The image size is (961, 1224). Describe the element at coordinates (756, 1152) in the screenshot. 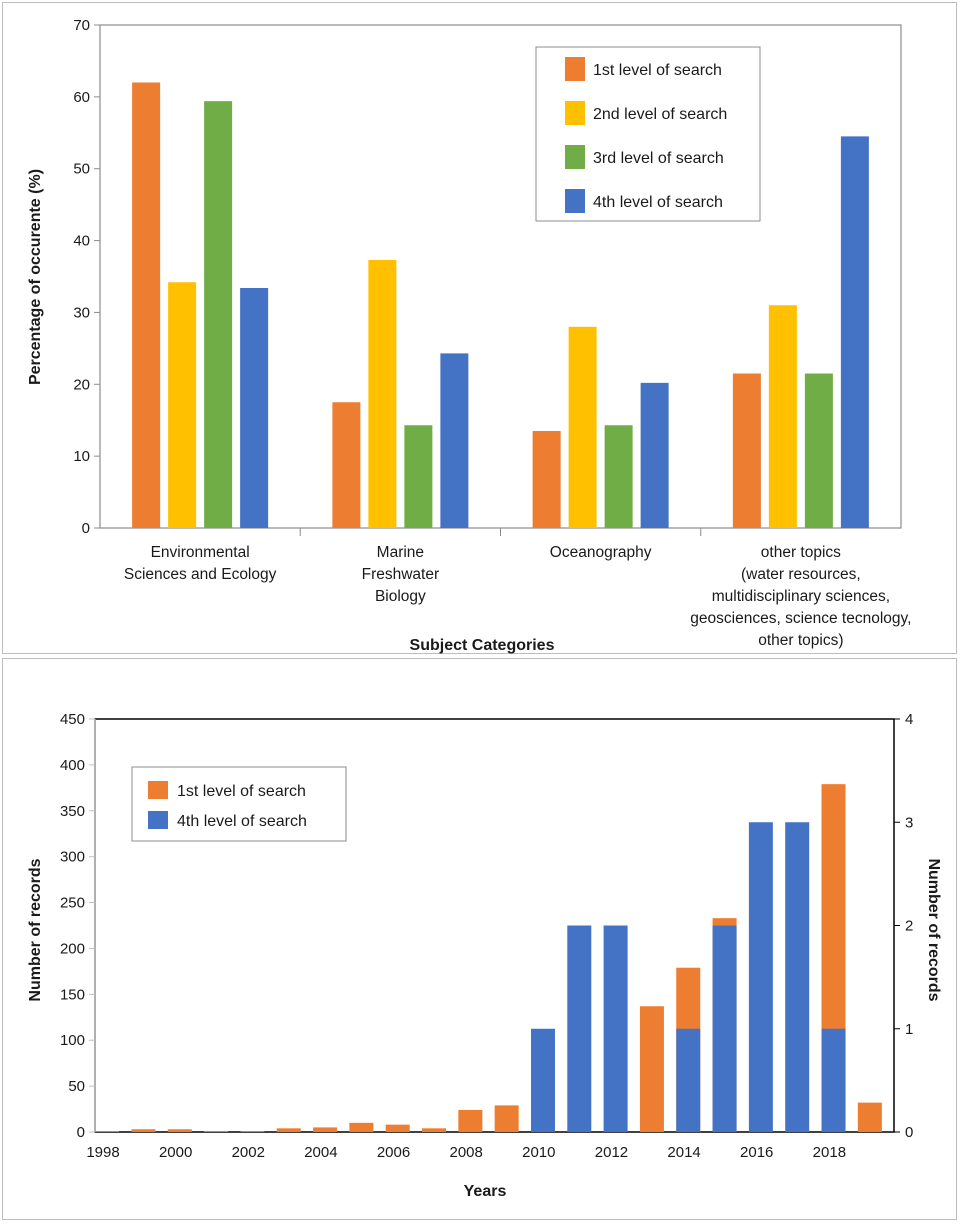

I see `x-tick-label: 2016` at that location.